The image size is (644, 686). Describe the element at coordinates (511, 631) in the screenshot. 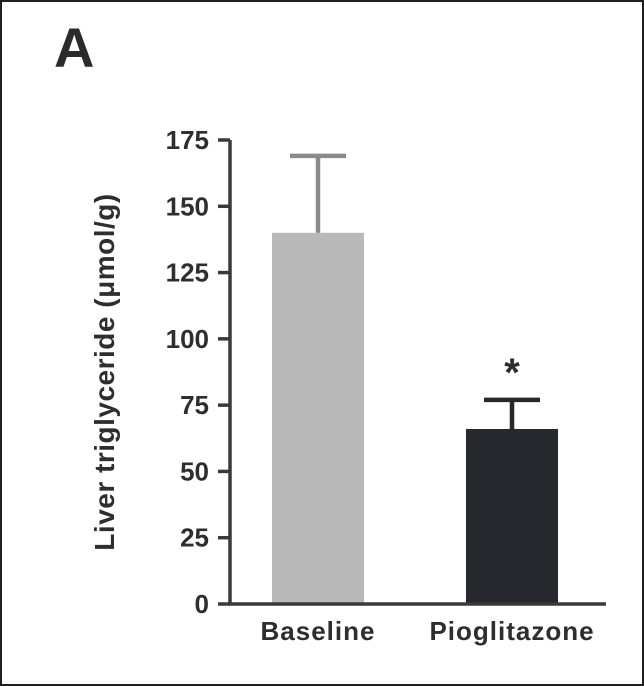

I see `x-category-label: Pioglitazone` at that location.